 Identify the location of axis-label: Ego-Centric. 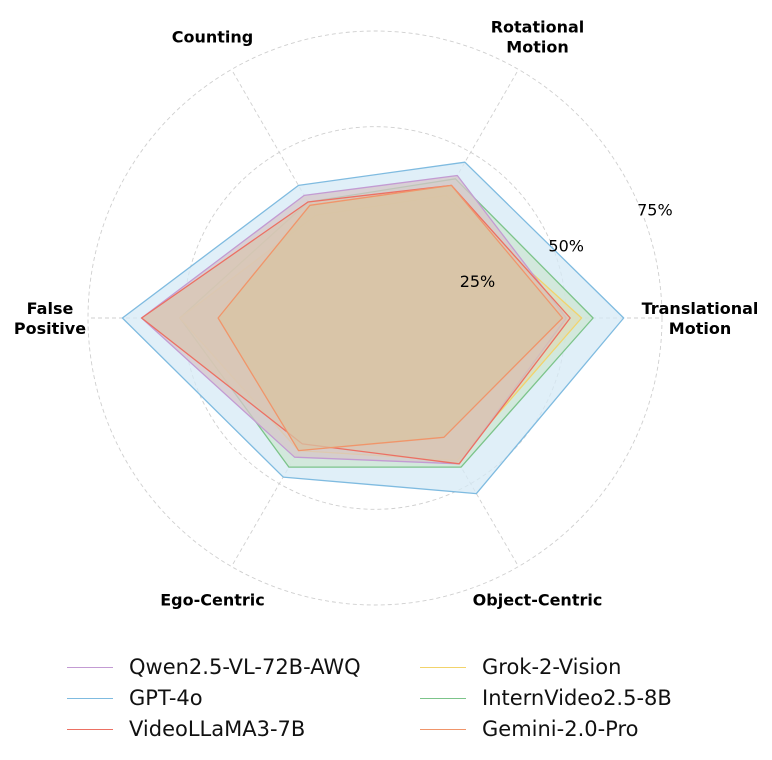
(212, 600).